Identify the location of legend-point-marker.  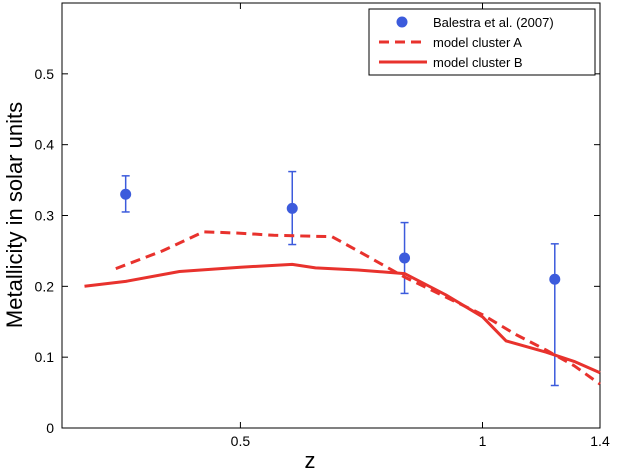
(402, 22).